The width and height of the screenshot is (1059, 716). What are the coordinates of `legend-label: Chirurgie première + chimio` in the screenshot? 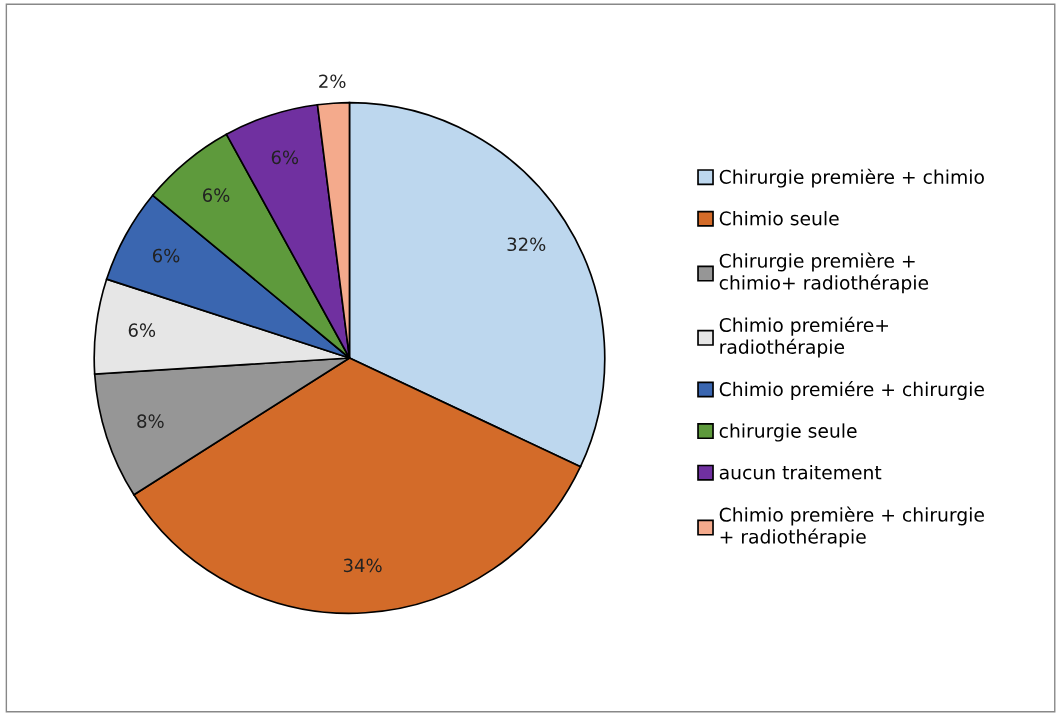 It's located at (851, 178).